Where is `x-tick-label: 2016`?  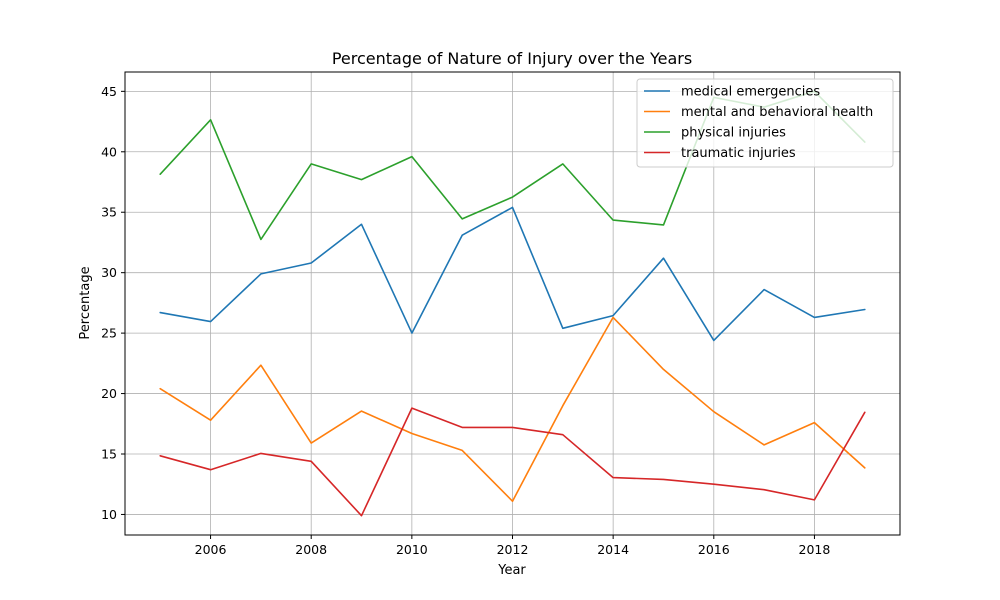
x-tick-label: 2016 is located at coordinates (714, 549).